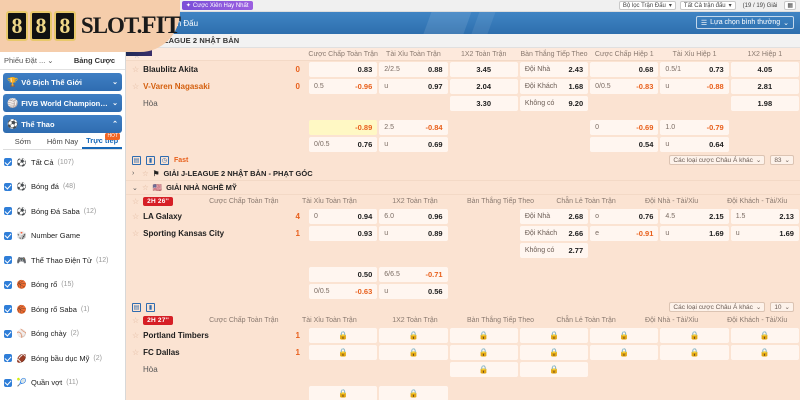 Image resolution: width=800 pixels, height=400 pixels. I want to click on odds-cell: u 0.69, so click(413, 144).